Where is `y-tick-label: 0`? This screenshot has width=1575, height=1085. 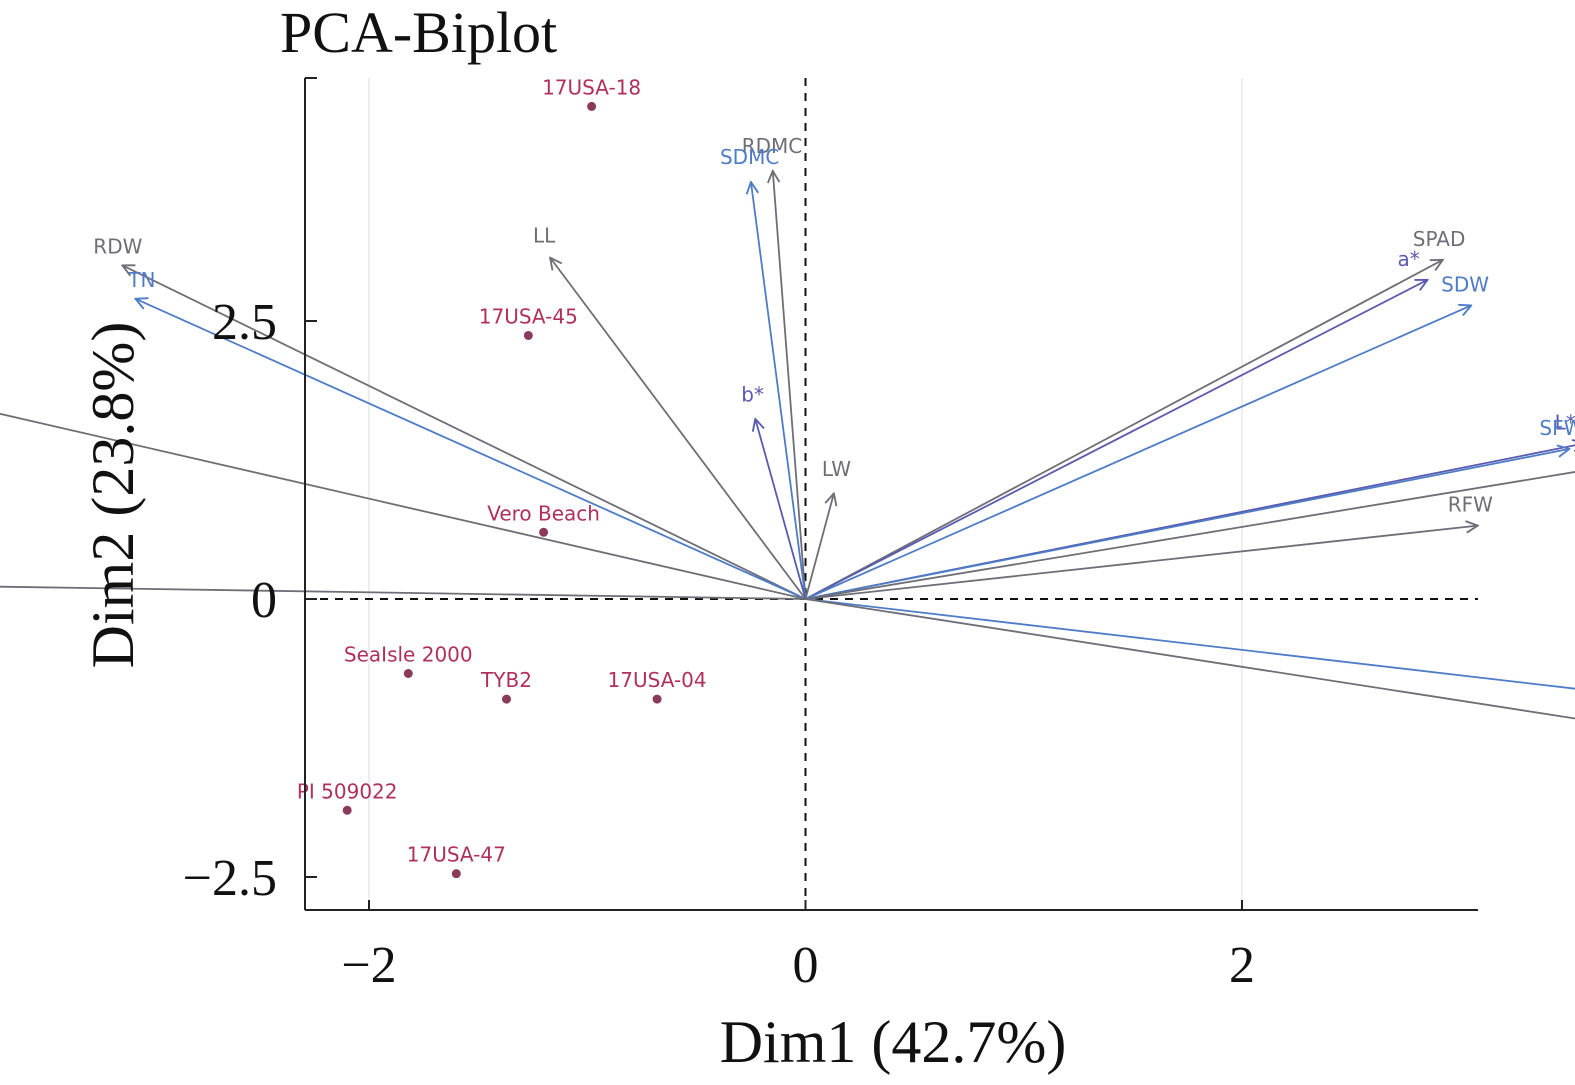 y-tick-label: 0 is located at coordinates (264, 600).